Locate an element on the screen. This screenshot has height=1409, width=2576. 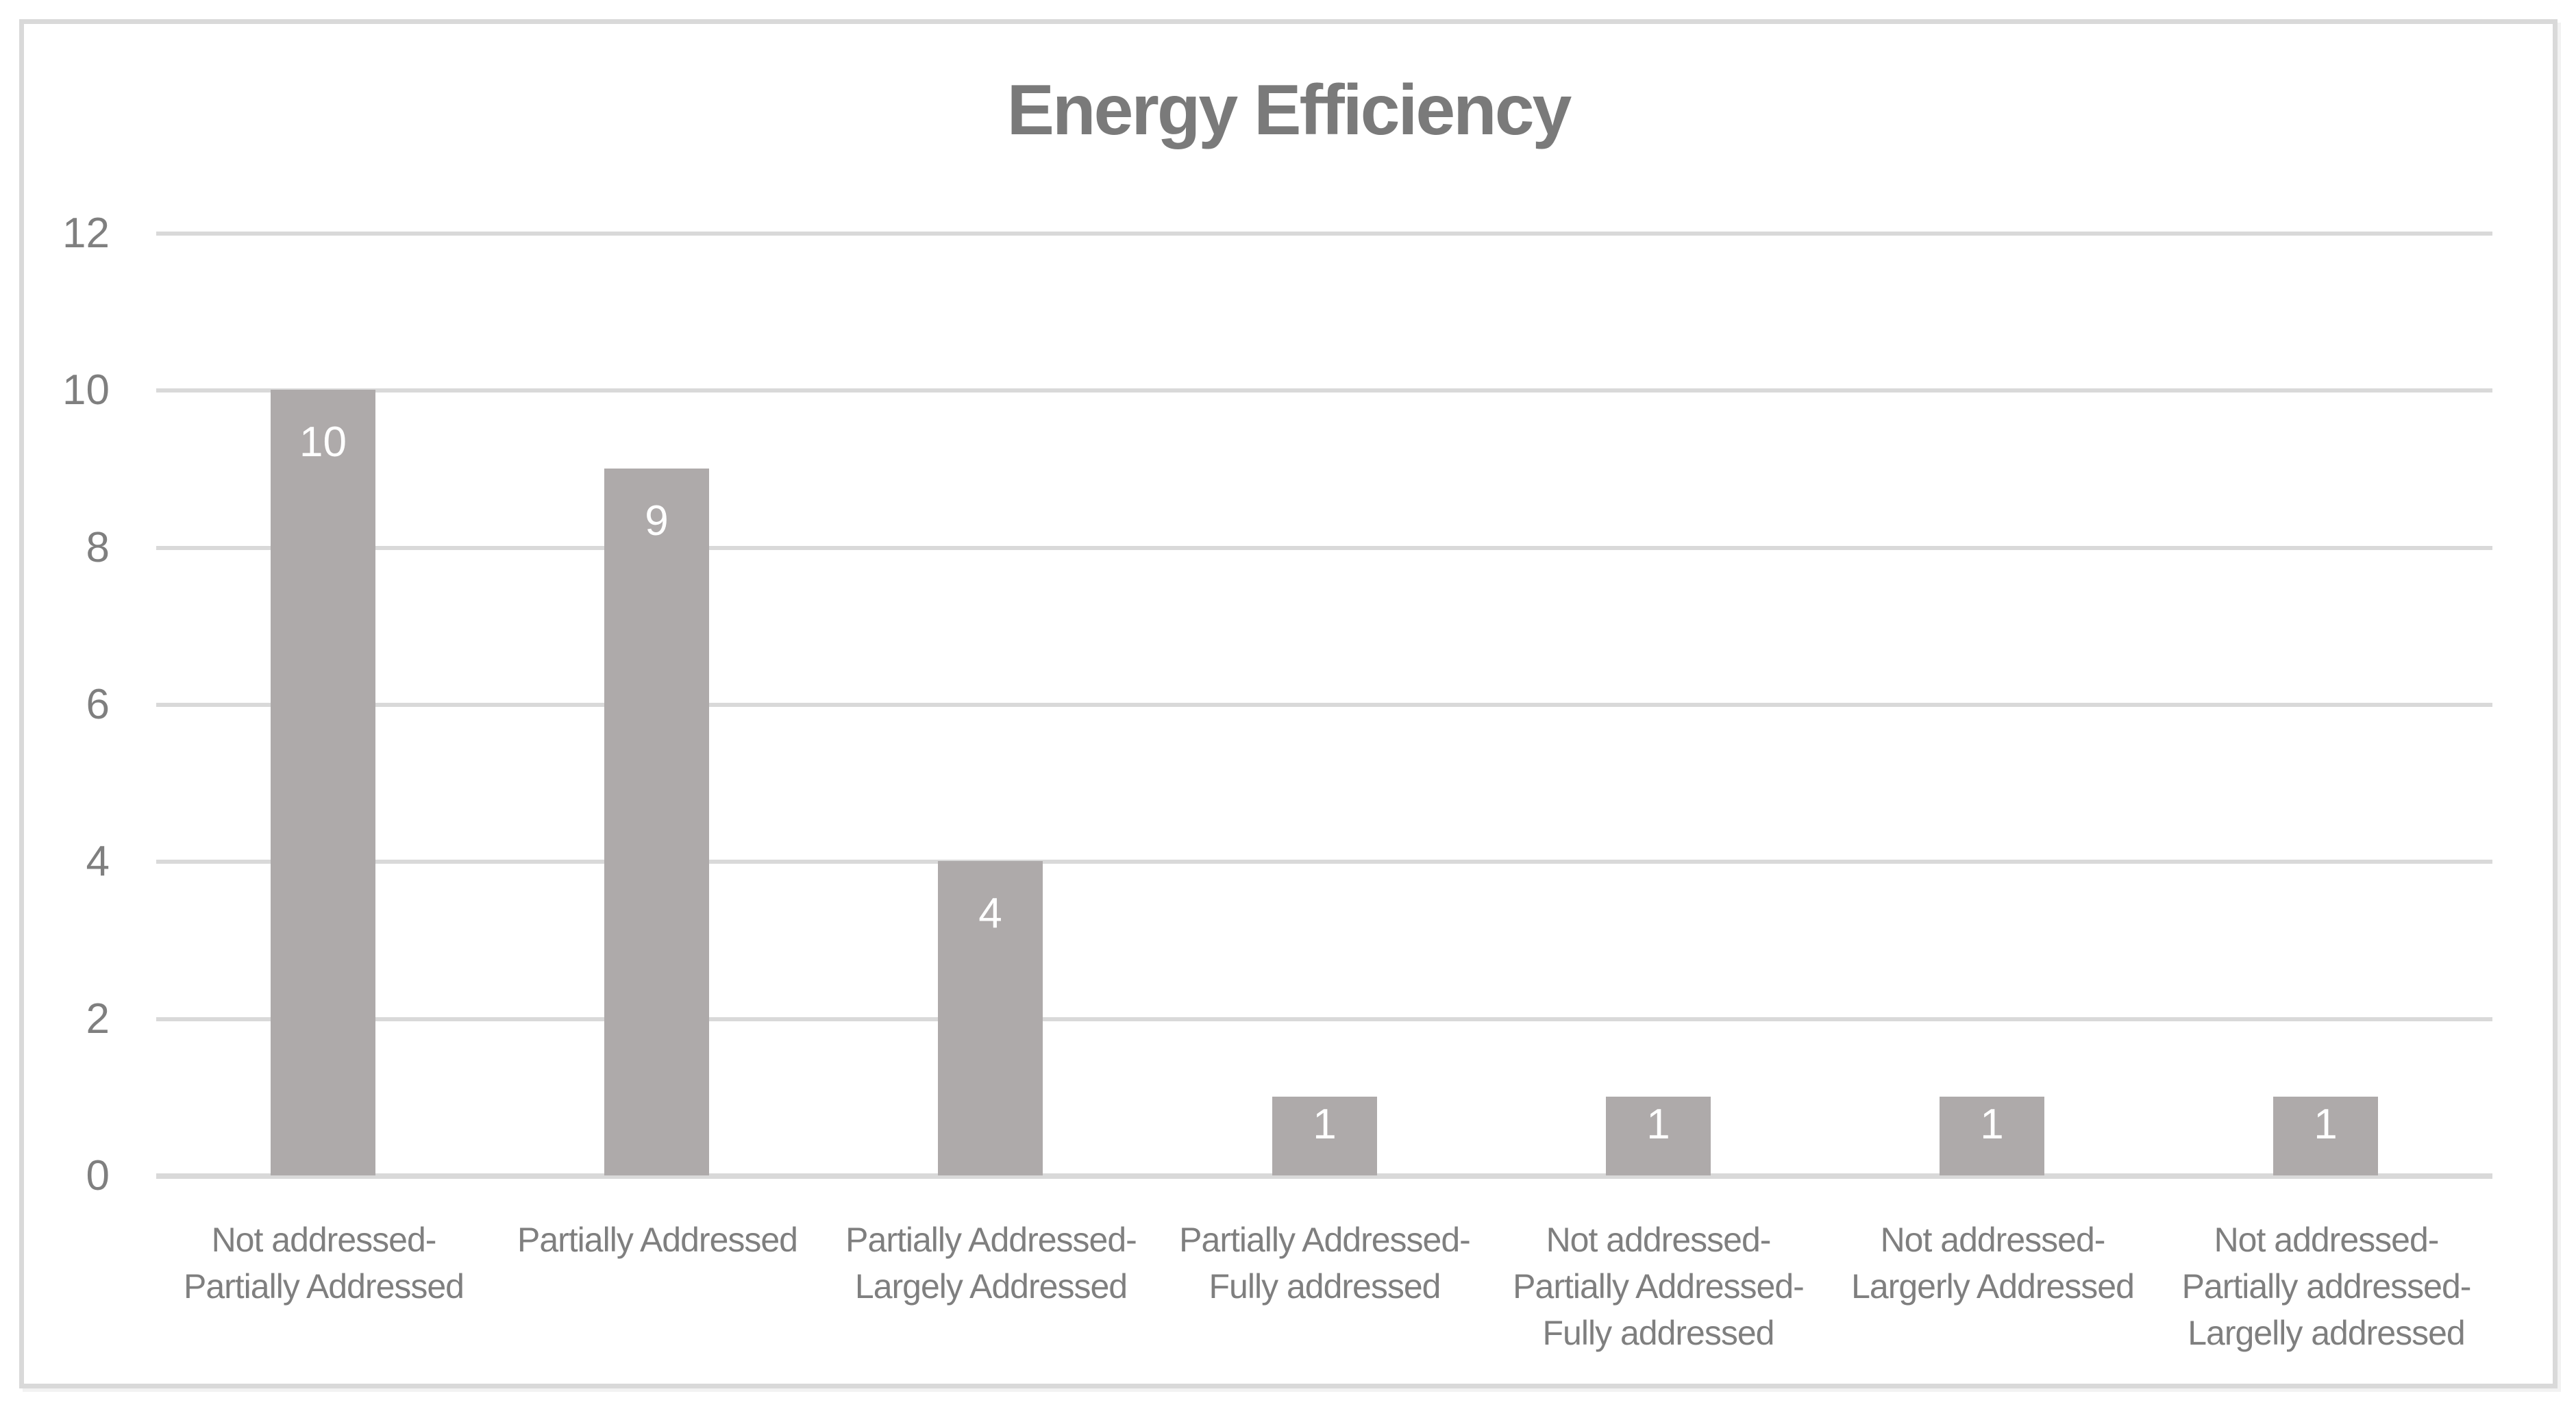
x-axis-category-label: Partially Addressed is located at coordinates (657, 1240).